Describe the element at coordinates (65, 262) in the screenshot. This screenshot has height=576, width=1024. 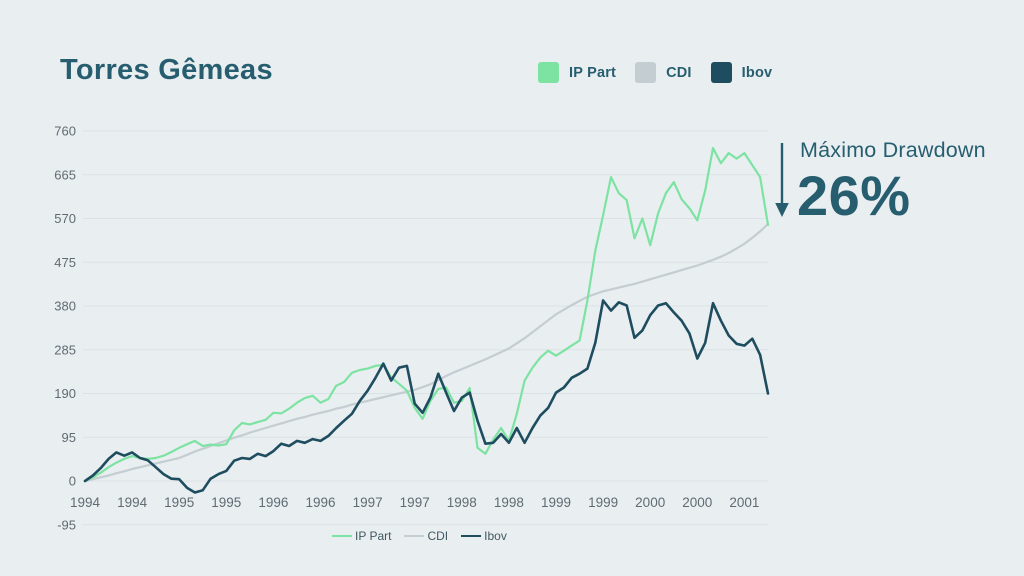
I see `y-axis-label: 475` at that location.